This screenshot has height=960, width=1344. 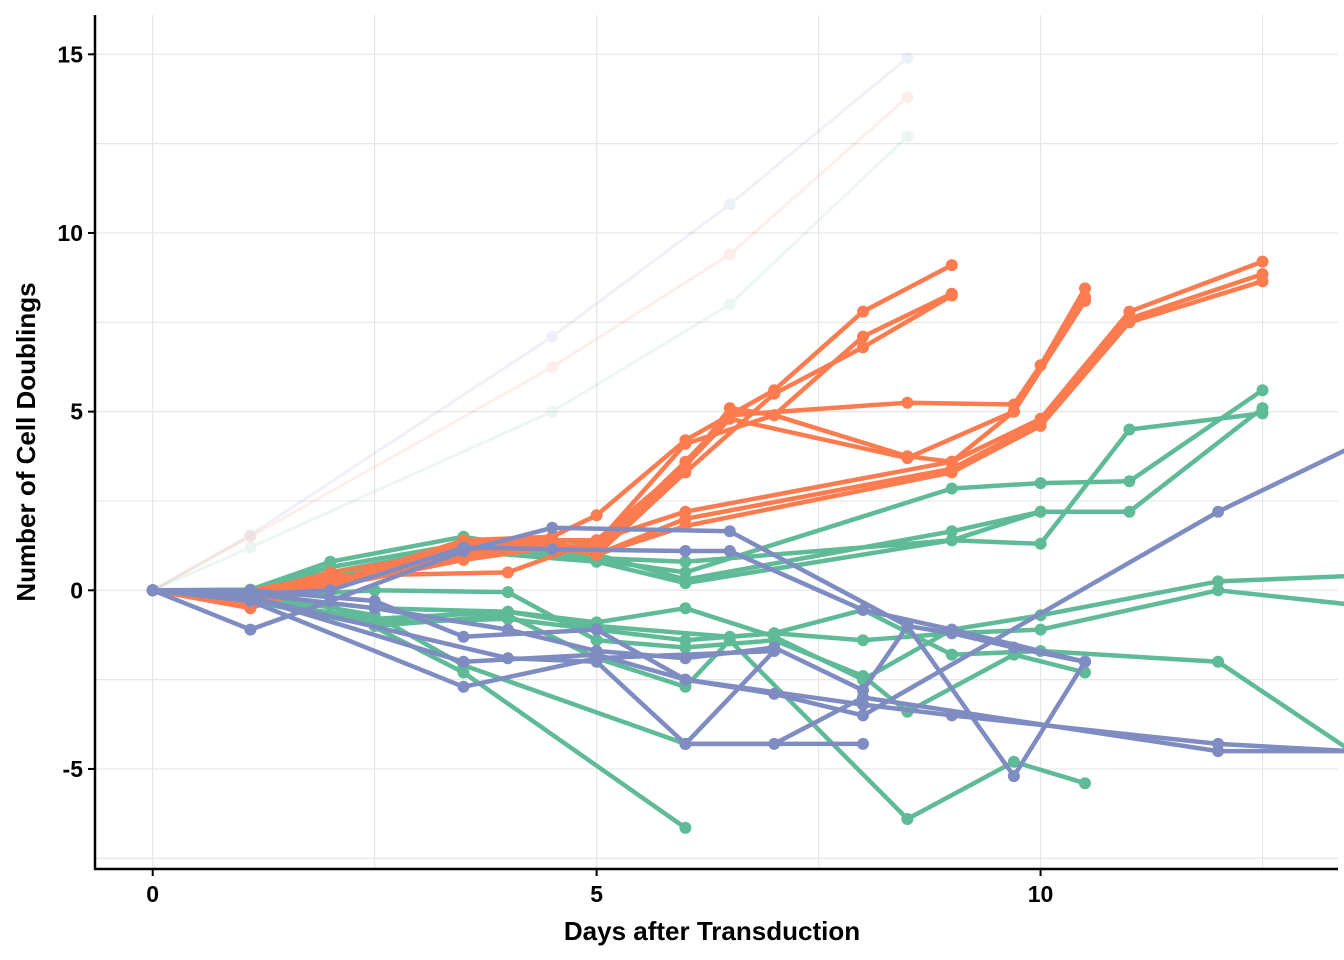 What do you see at coordinates (712, 931) in the screenshot?
I see `x-axis-title: Days after Transduction` at bounding box center [712, 931].